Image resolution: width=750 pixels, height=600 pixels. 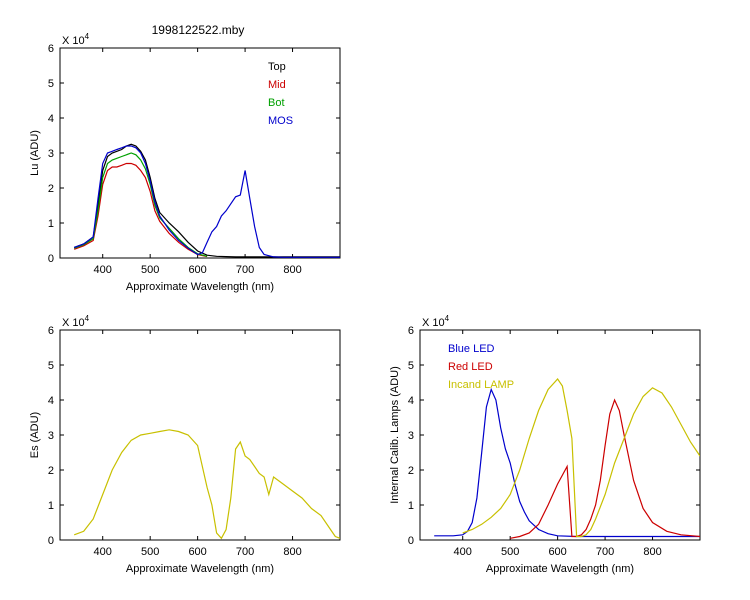 What do you see at coordinates (471, 349) in the screenshot?
I see `legend-entry: Blue LED` at bounding box center [471, 349].